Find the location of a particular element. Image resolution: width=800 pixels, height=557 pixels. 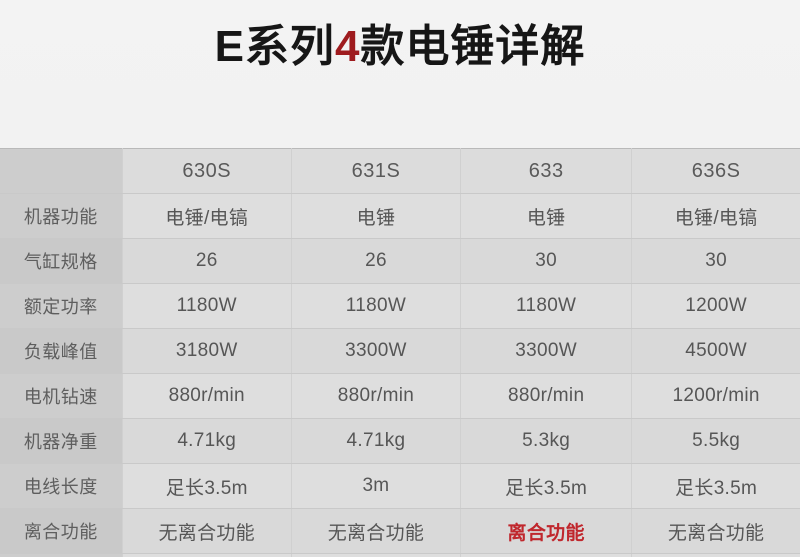

cell-r1-c2: 30 is located at coordinates (546, 261).